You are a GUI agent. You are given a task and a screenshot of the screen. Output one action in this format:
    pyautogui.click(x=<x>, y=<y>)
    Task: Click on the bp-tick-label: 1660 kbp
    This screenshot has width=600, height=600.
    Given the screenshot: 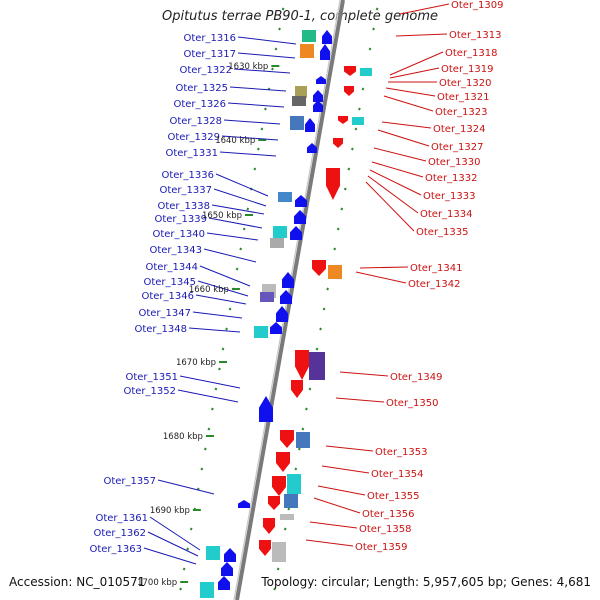 What is the action you would take?
    pyautogui.click(x=209, y=290)
    